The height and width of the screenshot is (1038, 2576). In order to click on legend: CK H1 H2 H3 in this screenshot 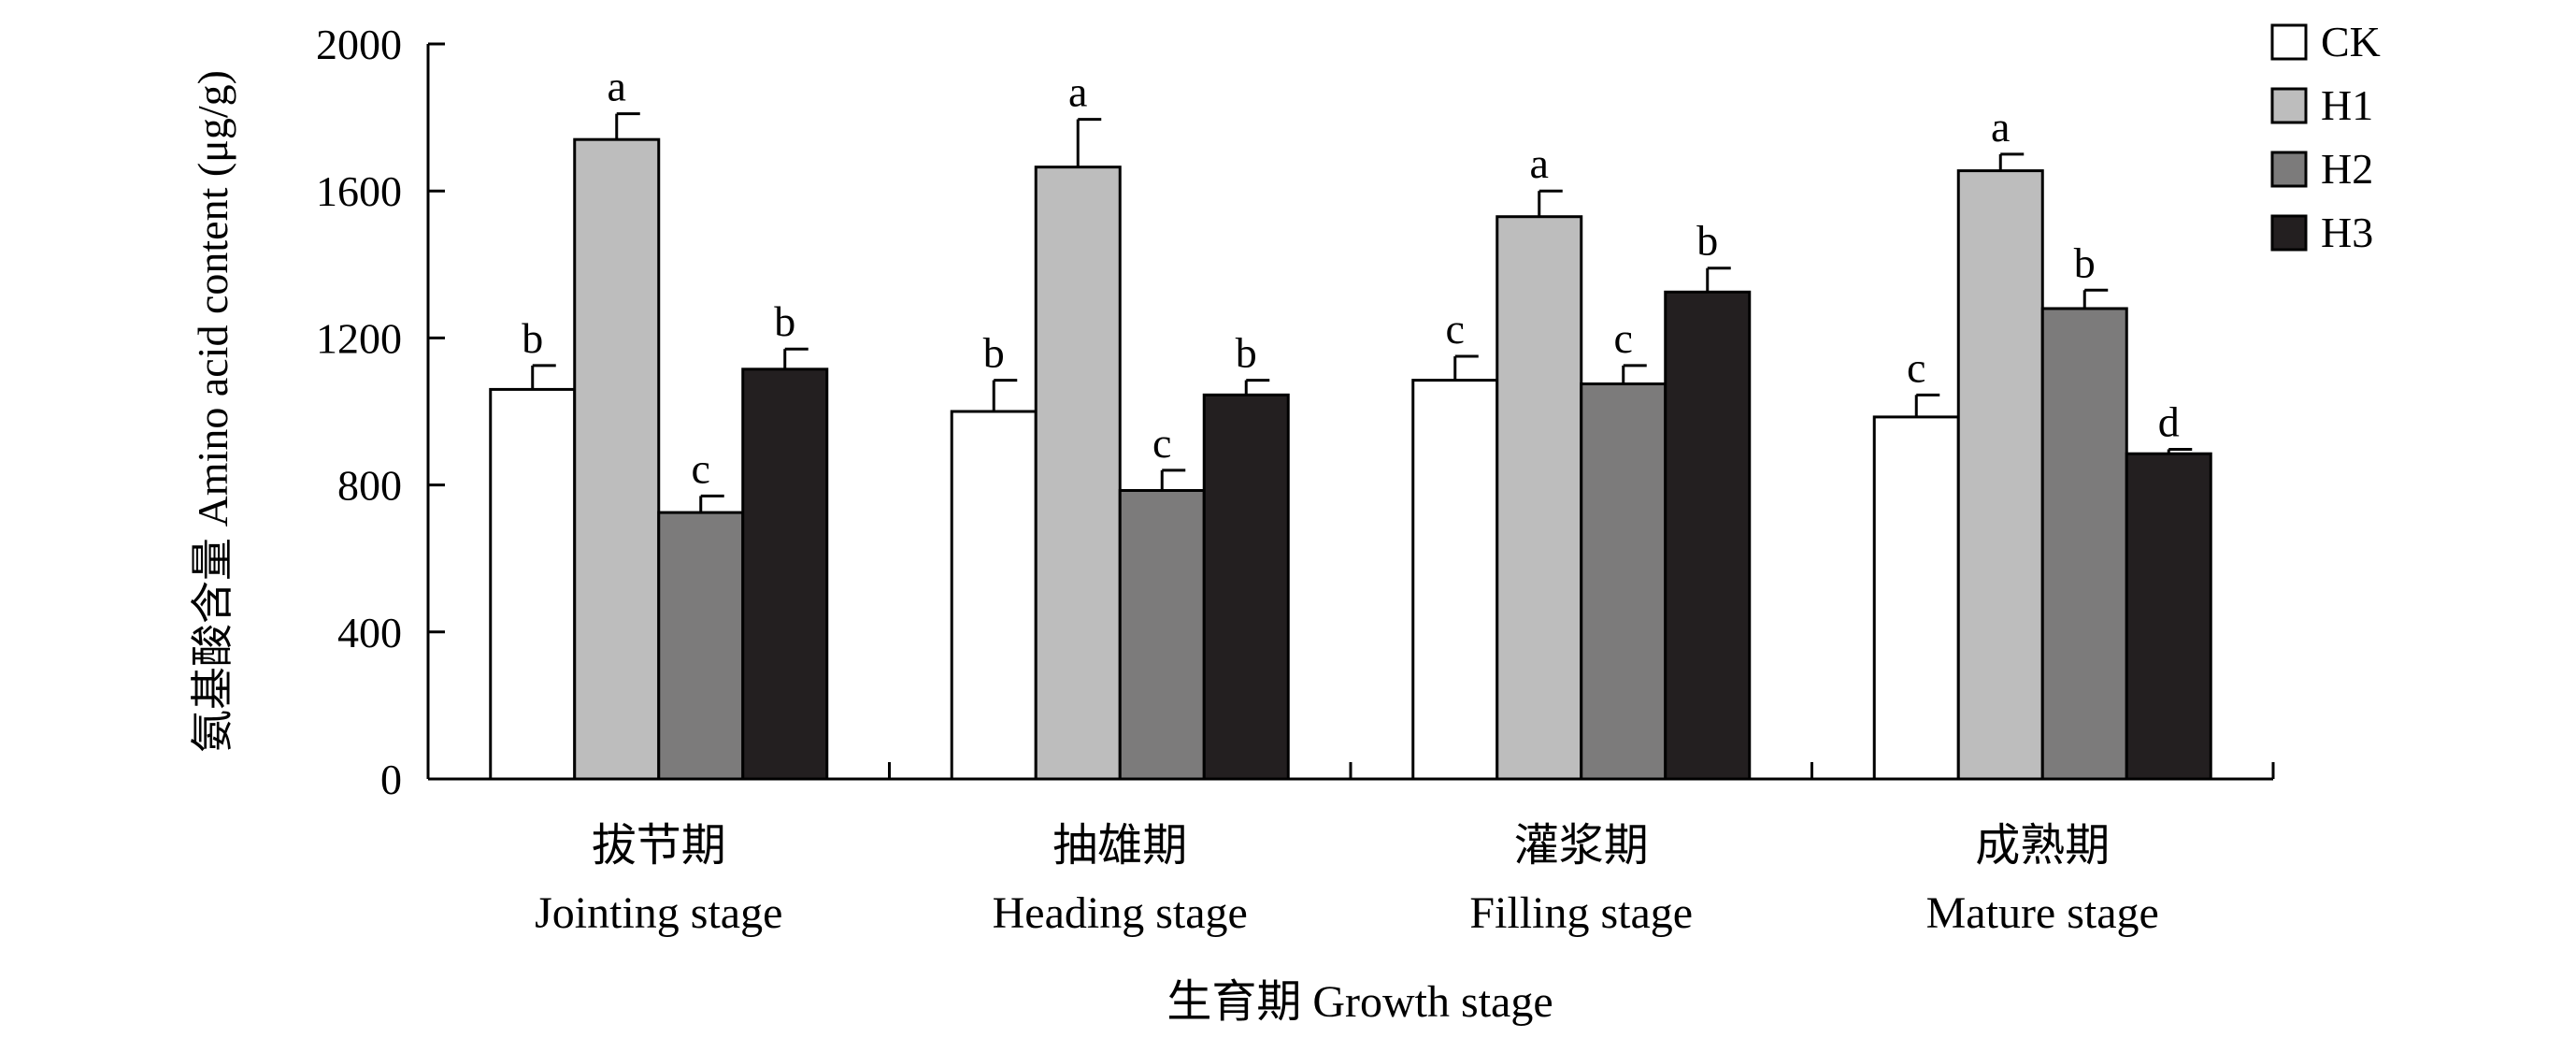, I will do `click(2325, 137)`.